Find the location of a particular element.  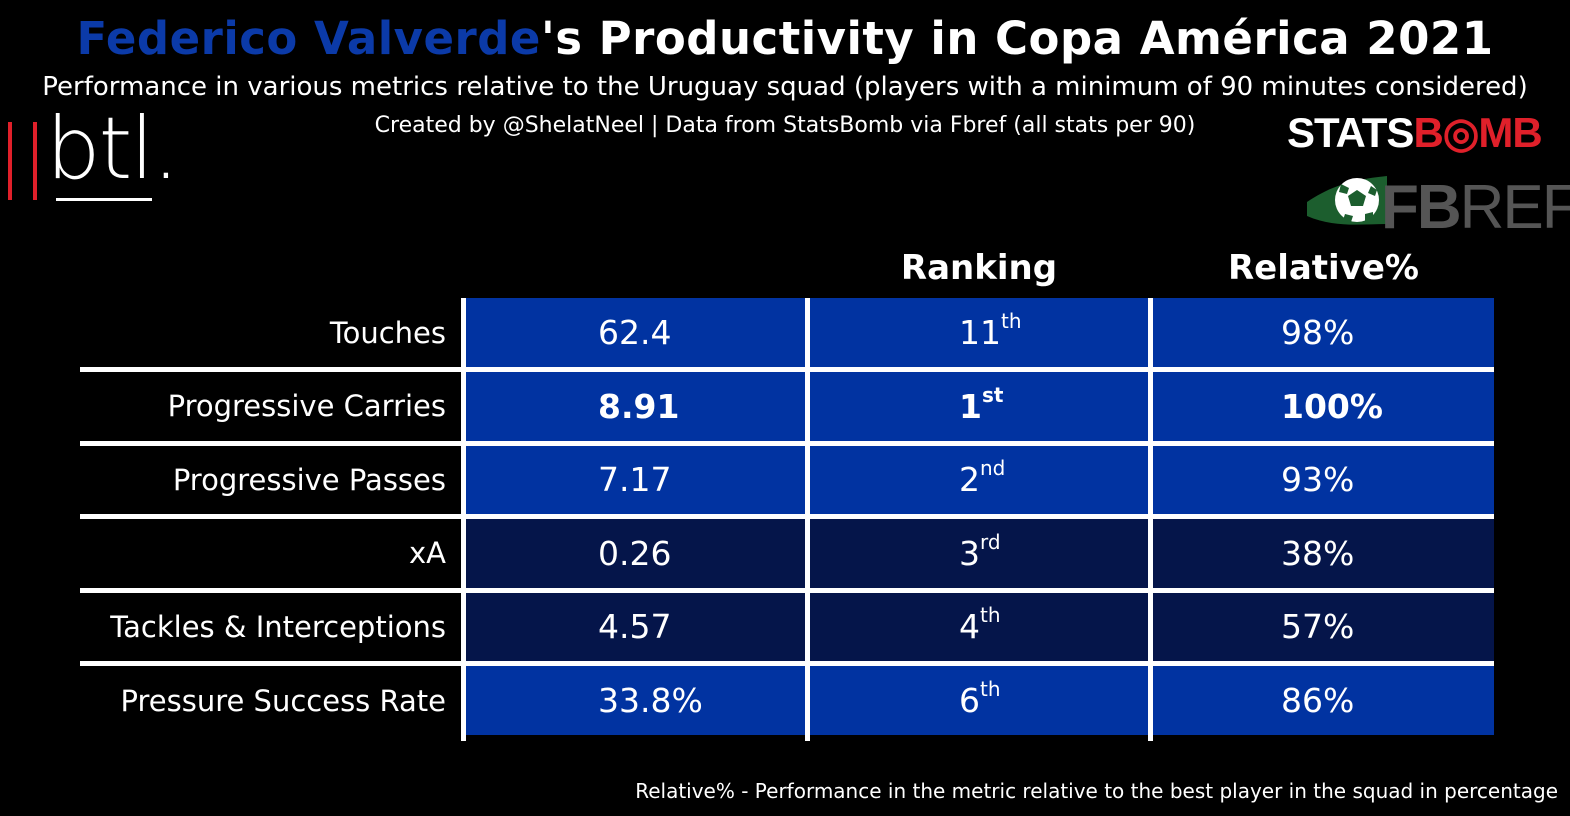

table-row: Touches 62.4 11th 98% is located at coordinates (787, 332).